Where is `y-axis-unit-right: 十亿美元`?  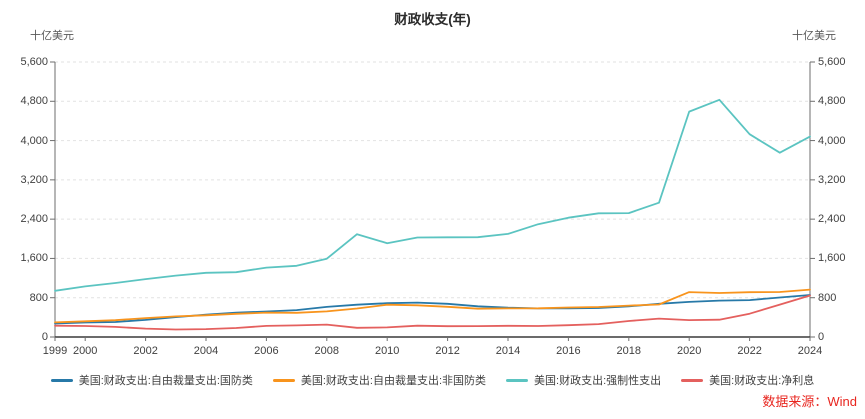 y-axis-unit-right: 十亿美元 is located at coordinates (814, 36).